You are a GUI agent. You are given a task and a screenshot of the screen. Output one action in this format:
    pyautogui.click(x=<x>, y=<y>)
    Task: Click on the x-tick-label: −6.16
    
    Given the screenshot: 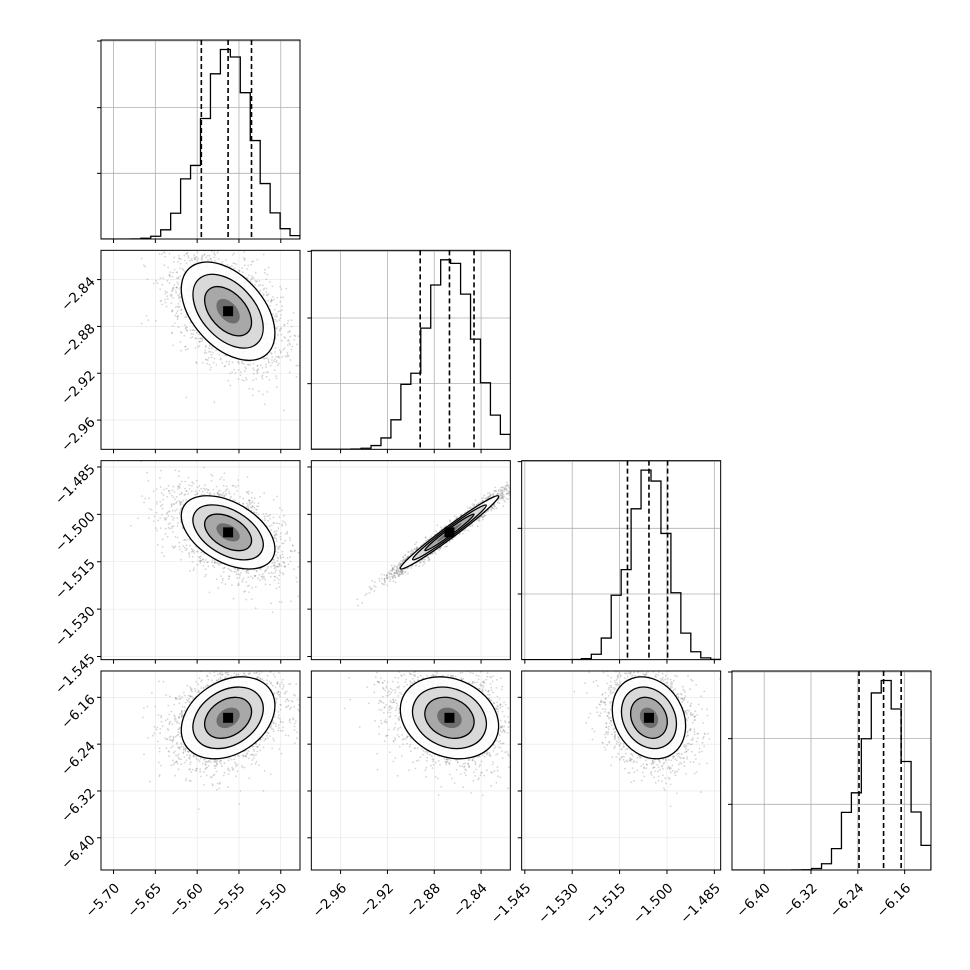 What is the action you would take?
    pyautogui.click(x=894, y=900)
    